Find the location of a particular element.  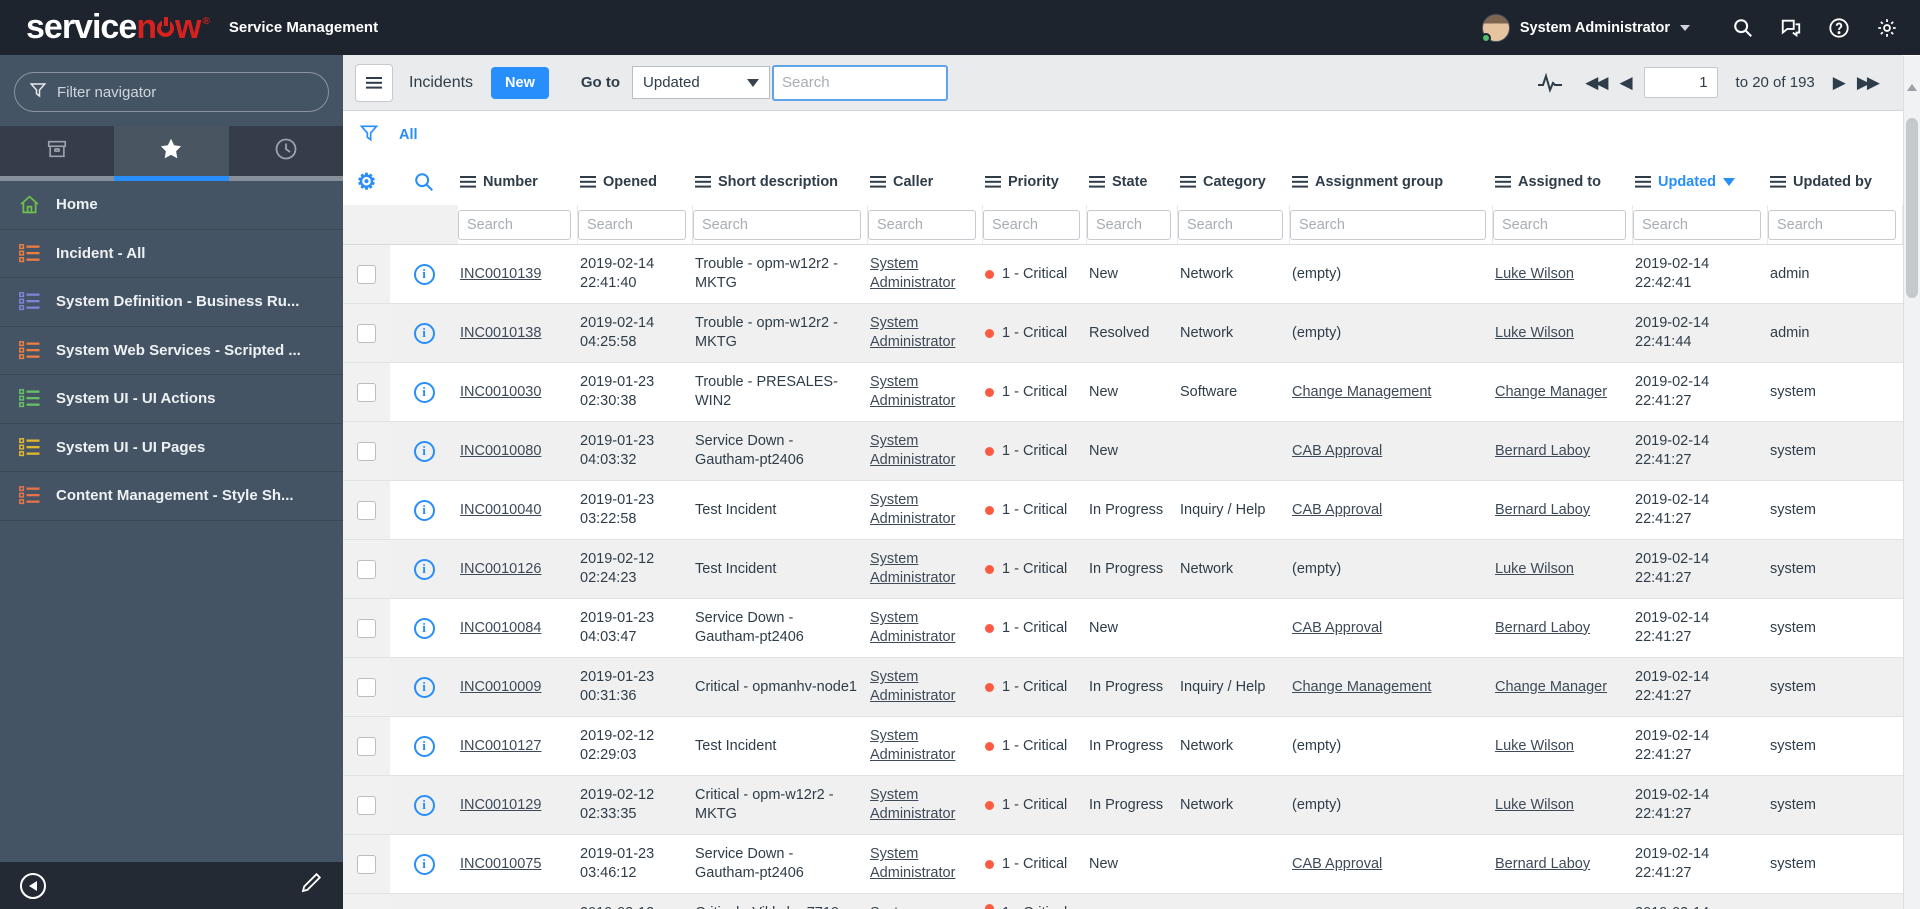

tab-all-applications is located at coordinates (57, 151).